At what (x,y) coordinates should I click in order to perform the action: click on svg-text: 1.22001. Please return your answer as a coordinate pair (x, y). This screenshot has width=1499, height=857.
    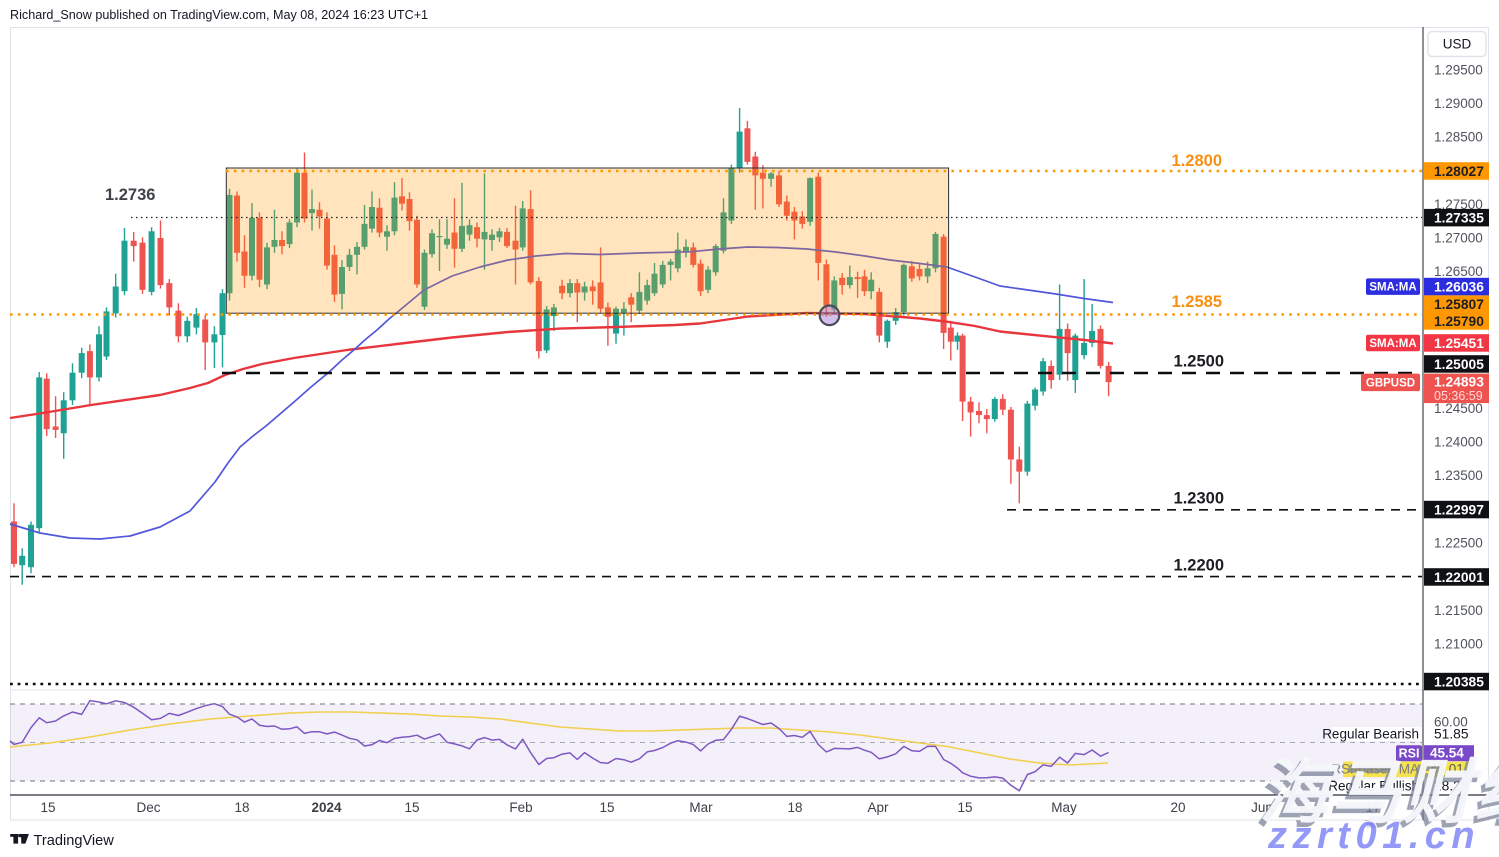
    Looking at the image, I should click on (1459, 577).